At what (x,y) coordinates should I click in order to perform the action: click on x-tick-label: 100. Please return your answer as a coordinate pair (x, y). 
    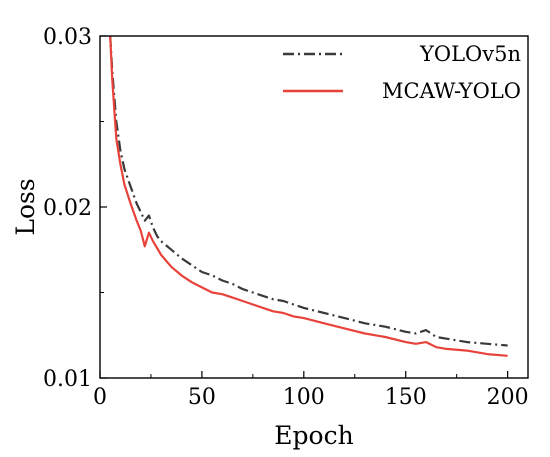
    Looking at the image, I should click on (304, 397).